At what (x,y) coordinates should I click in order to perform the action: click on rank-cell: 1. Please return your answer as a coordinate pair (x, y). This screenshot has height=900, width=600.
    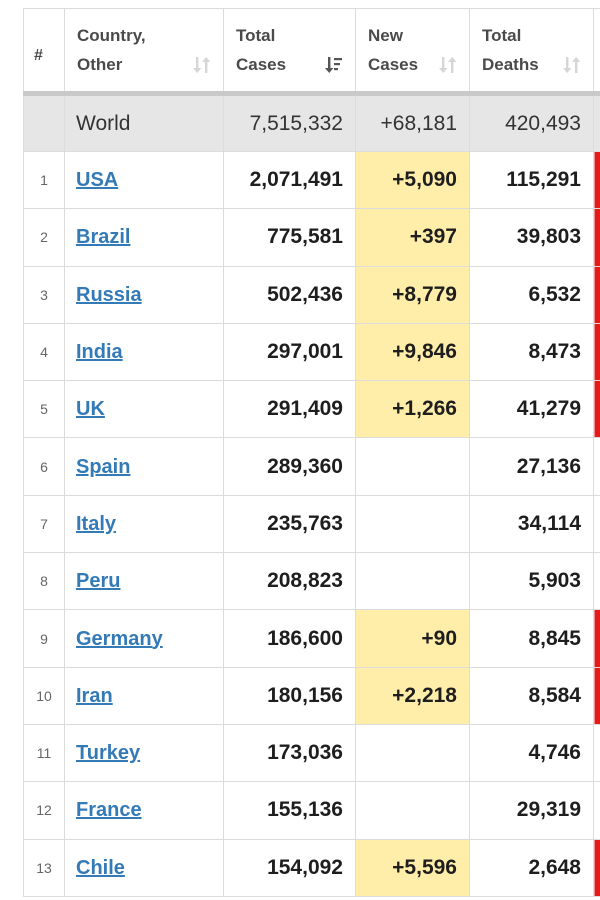
    Looking at the image, I should click on (44, 180).